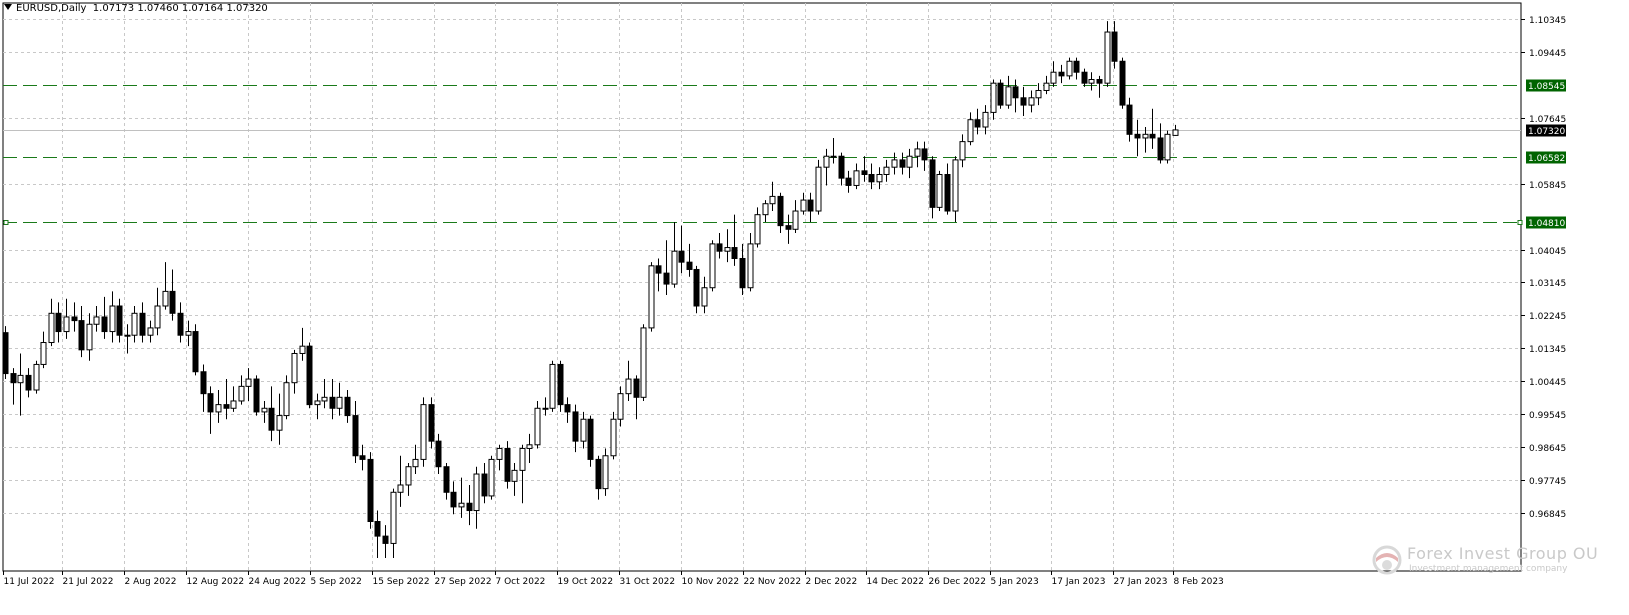  Describe the element at coordinates (202, 8) in the screenshot. I see `low-value: 1.07164` at that location.